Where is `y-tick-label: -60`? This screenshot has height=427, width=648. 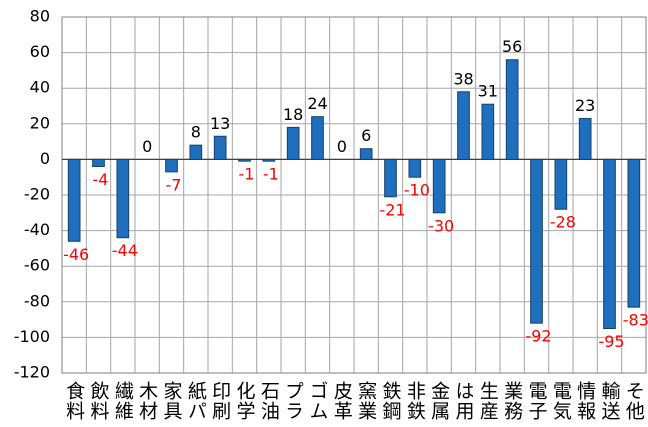
y-tick-label: -60 is located at coordinates (37, 265).